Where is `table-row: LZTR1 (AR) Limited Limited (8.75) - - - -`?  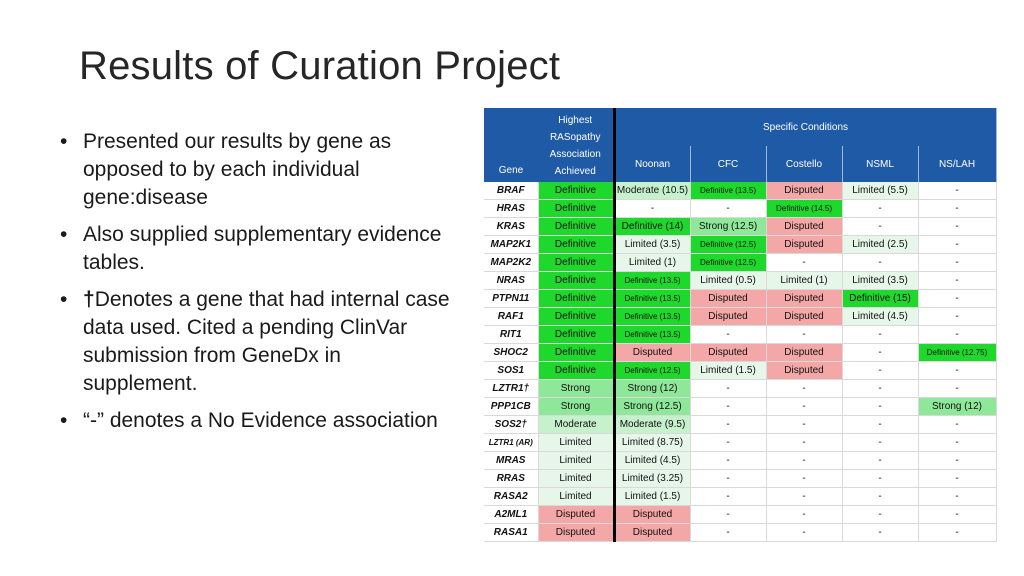
table-row: LZTR1 (AR) Limited Limited (8.75) - - - - is located at coordinates (740, 442).